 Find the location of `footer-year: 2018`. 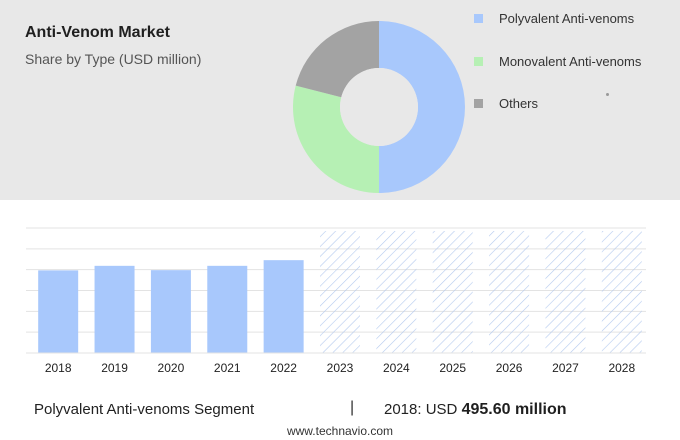

footer-year: 2018 is located at coordinates (401, 409).